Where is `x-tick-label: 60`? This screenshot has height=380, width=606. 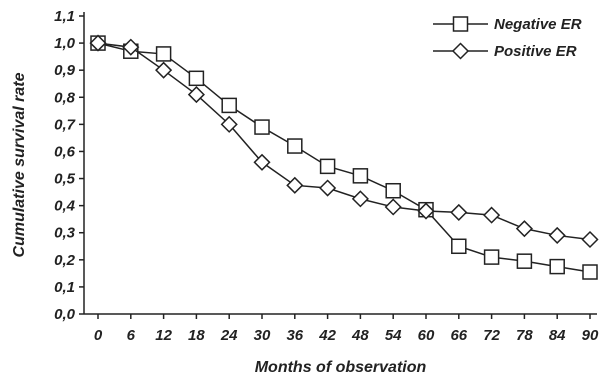 x-tick-label: 60 is located at coordinates (426, 335).